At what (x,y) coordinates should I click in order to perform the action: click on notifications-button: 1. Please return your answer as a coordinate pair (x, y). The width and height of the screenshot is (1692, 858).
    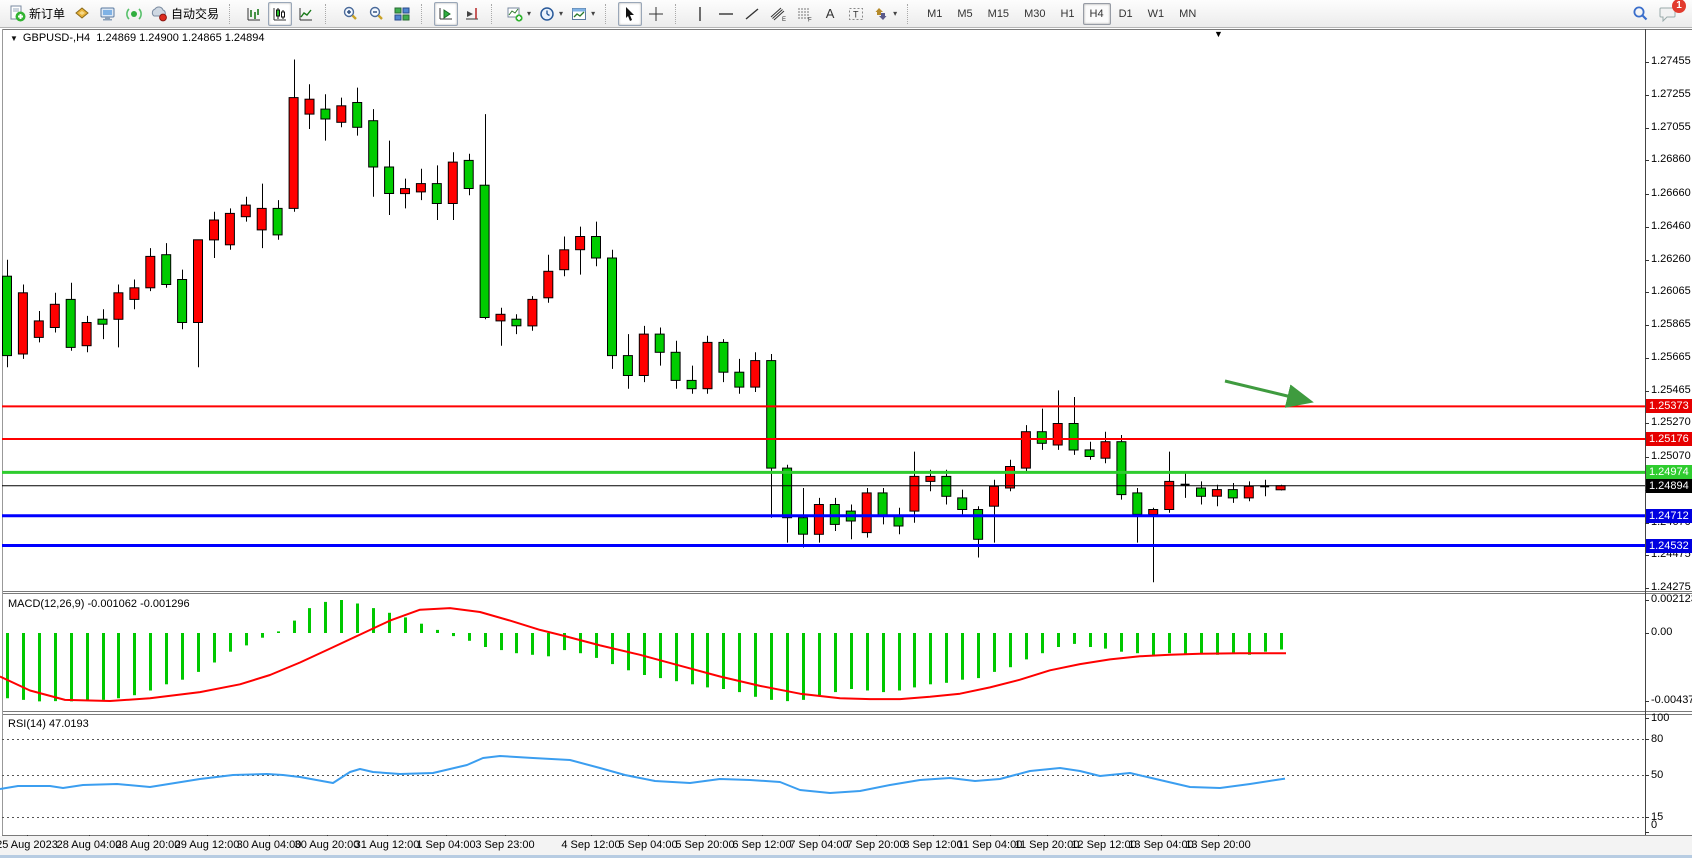
    Looking at the image, I should click on (1671, 13).